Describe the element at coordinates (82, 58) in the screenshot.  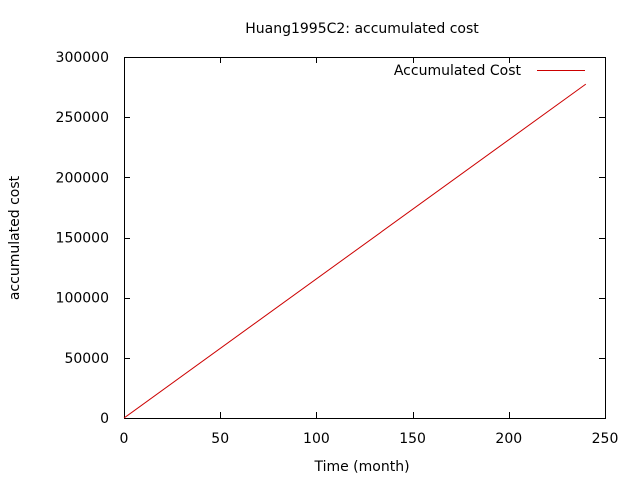
I see `y-tick-label-6: 300000` at that location.